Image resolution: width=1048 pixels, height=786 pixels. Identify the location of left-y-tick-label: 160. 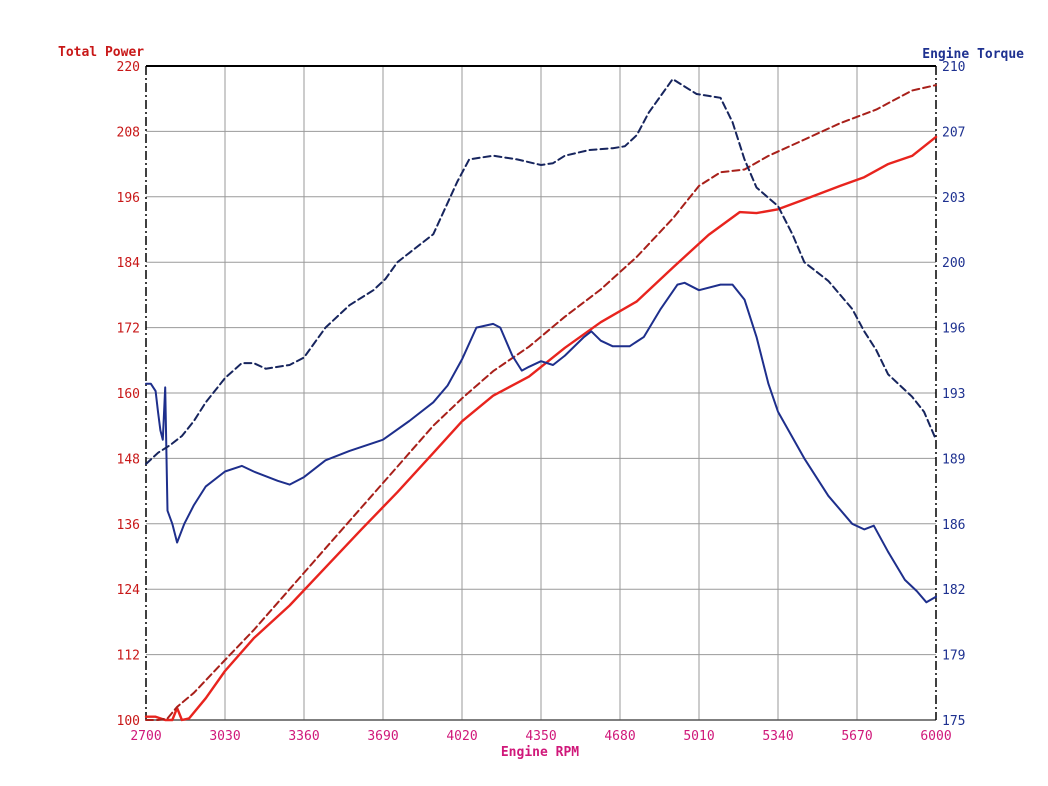
(128, 394).